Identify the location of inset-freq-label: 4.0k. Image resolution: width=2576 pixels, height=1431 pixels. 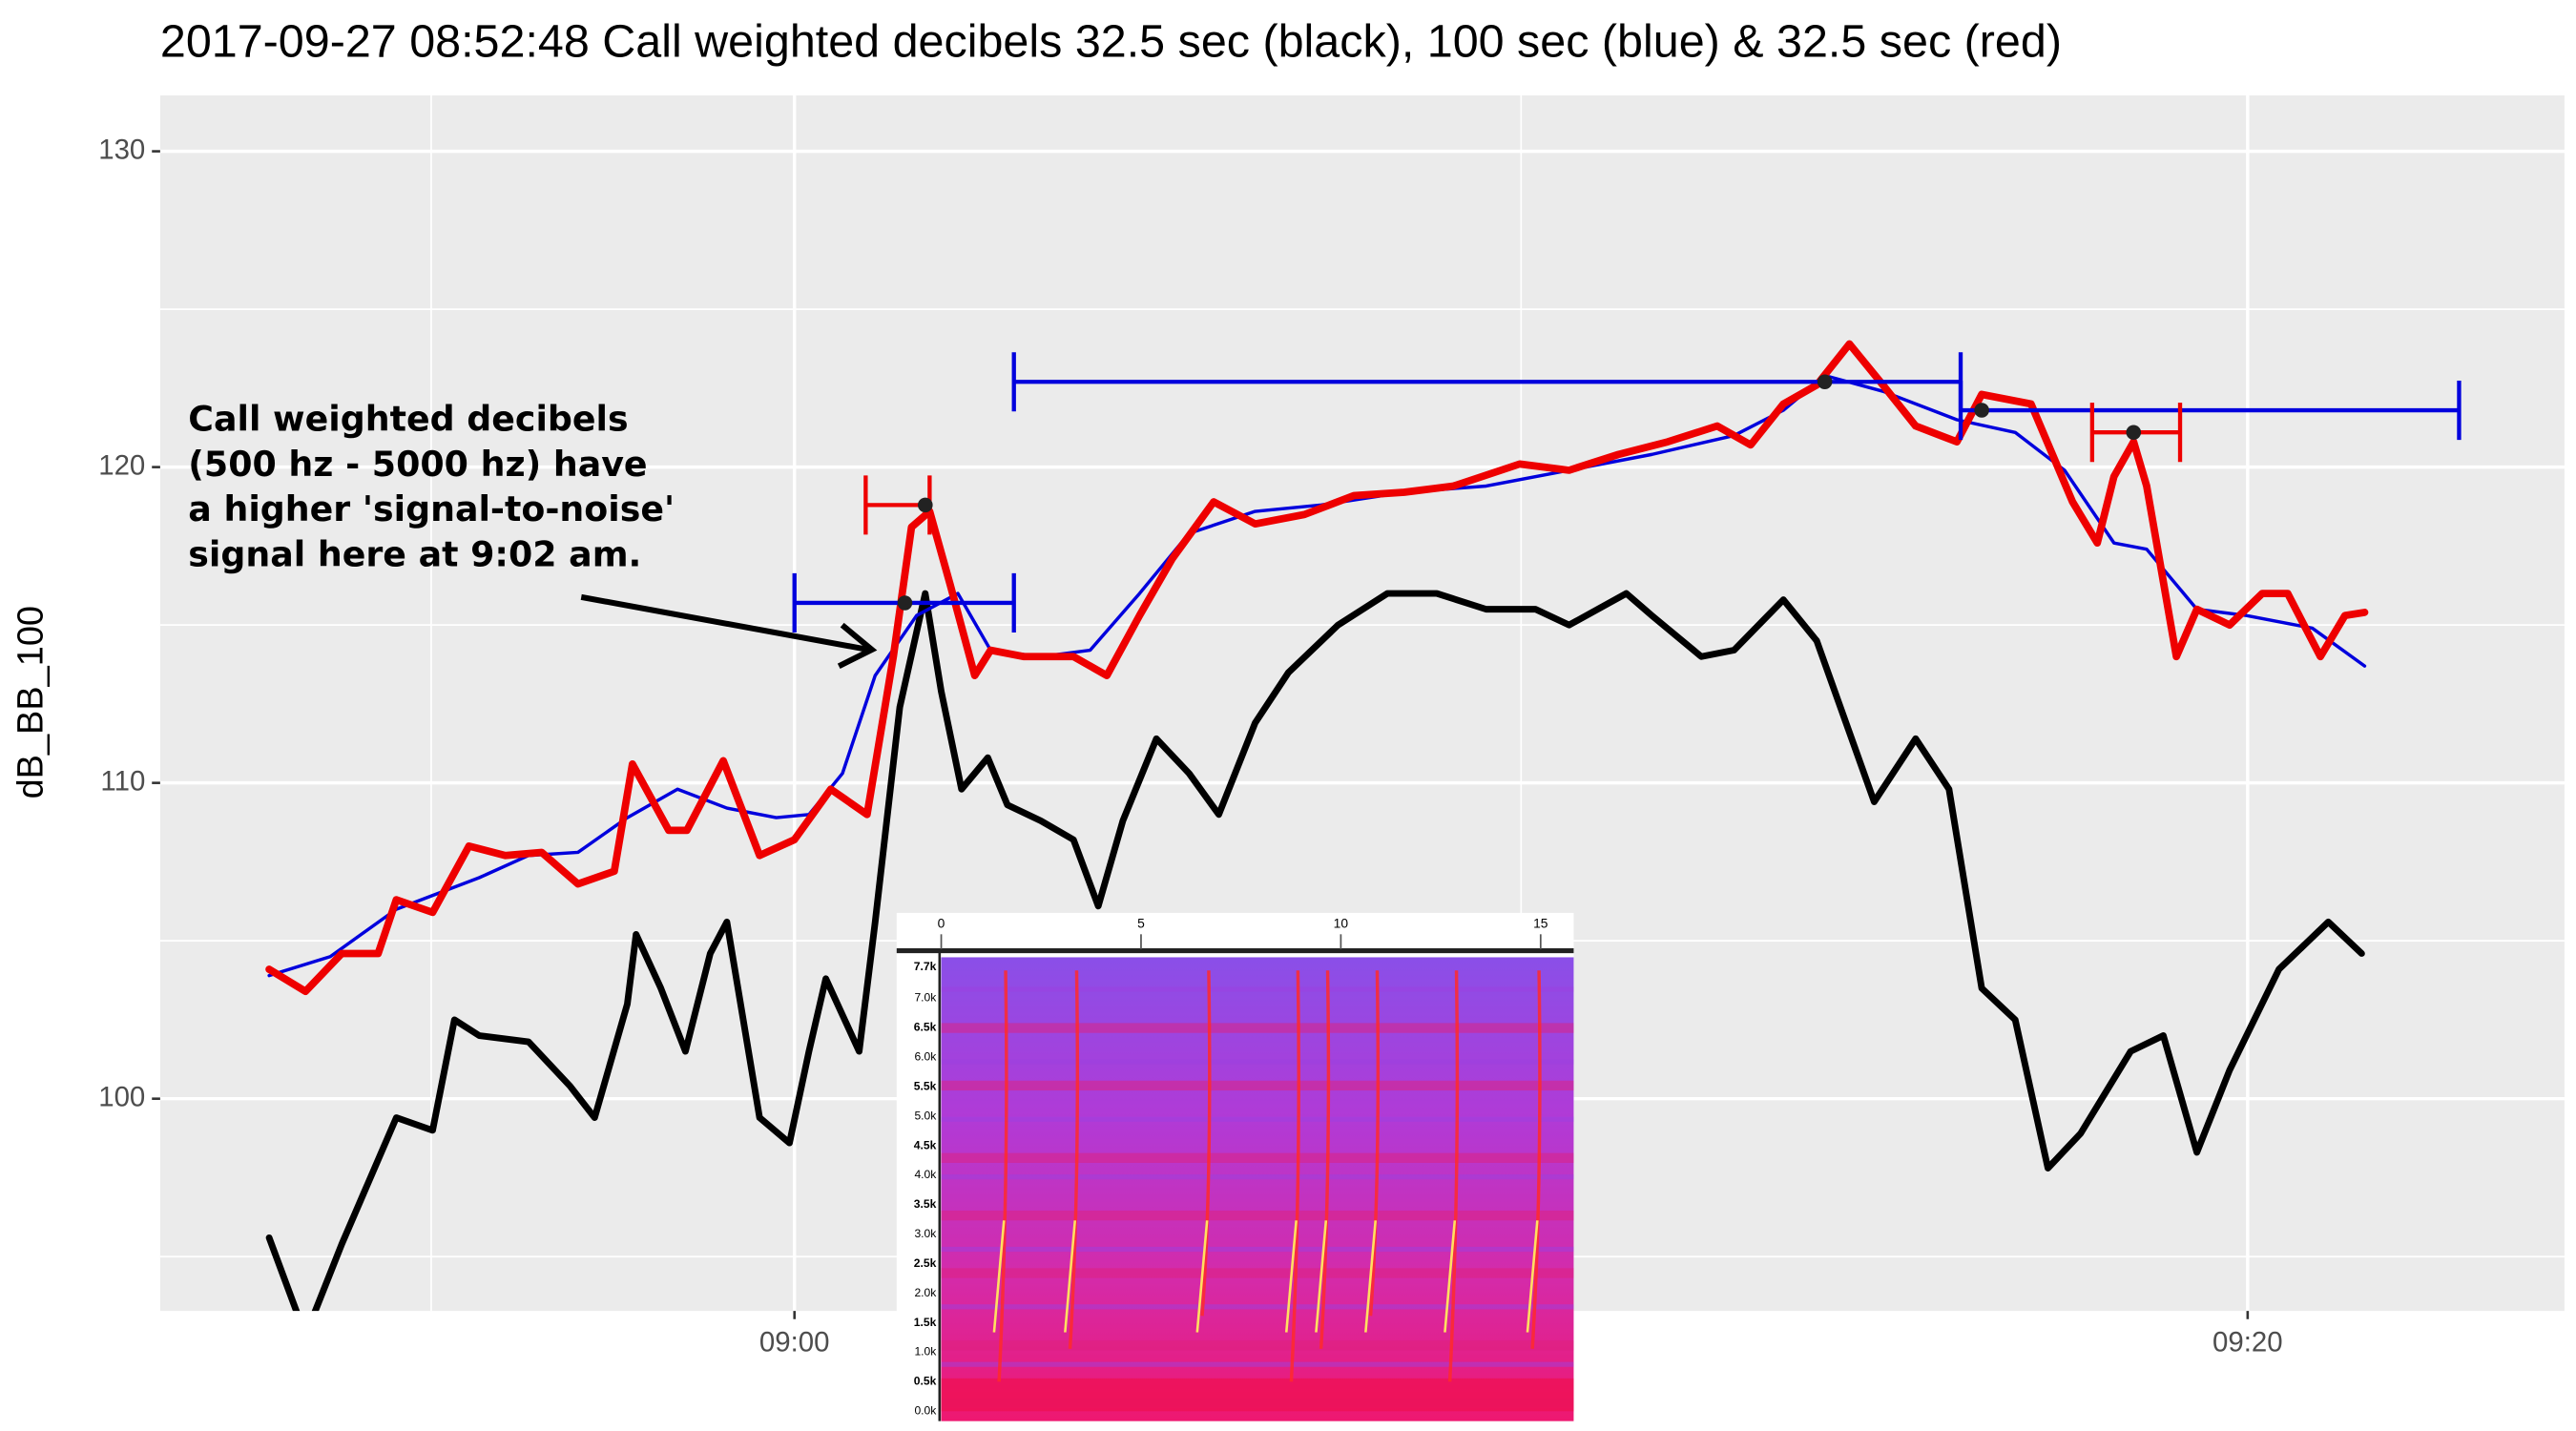
(925, 1174).